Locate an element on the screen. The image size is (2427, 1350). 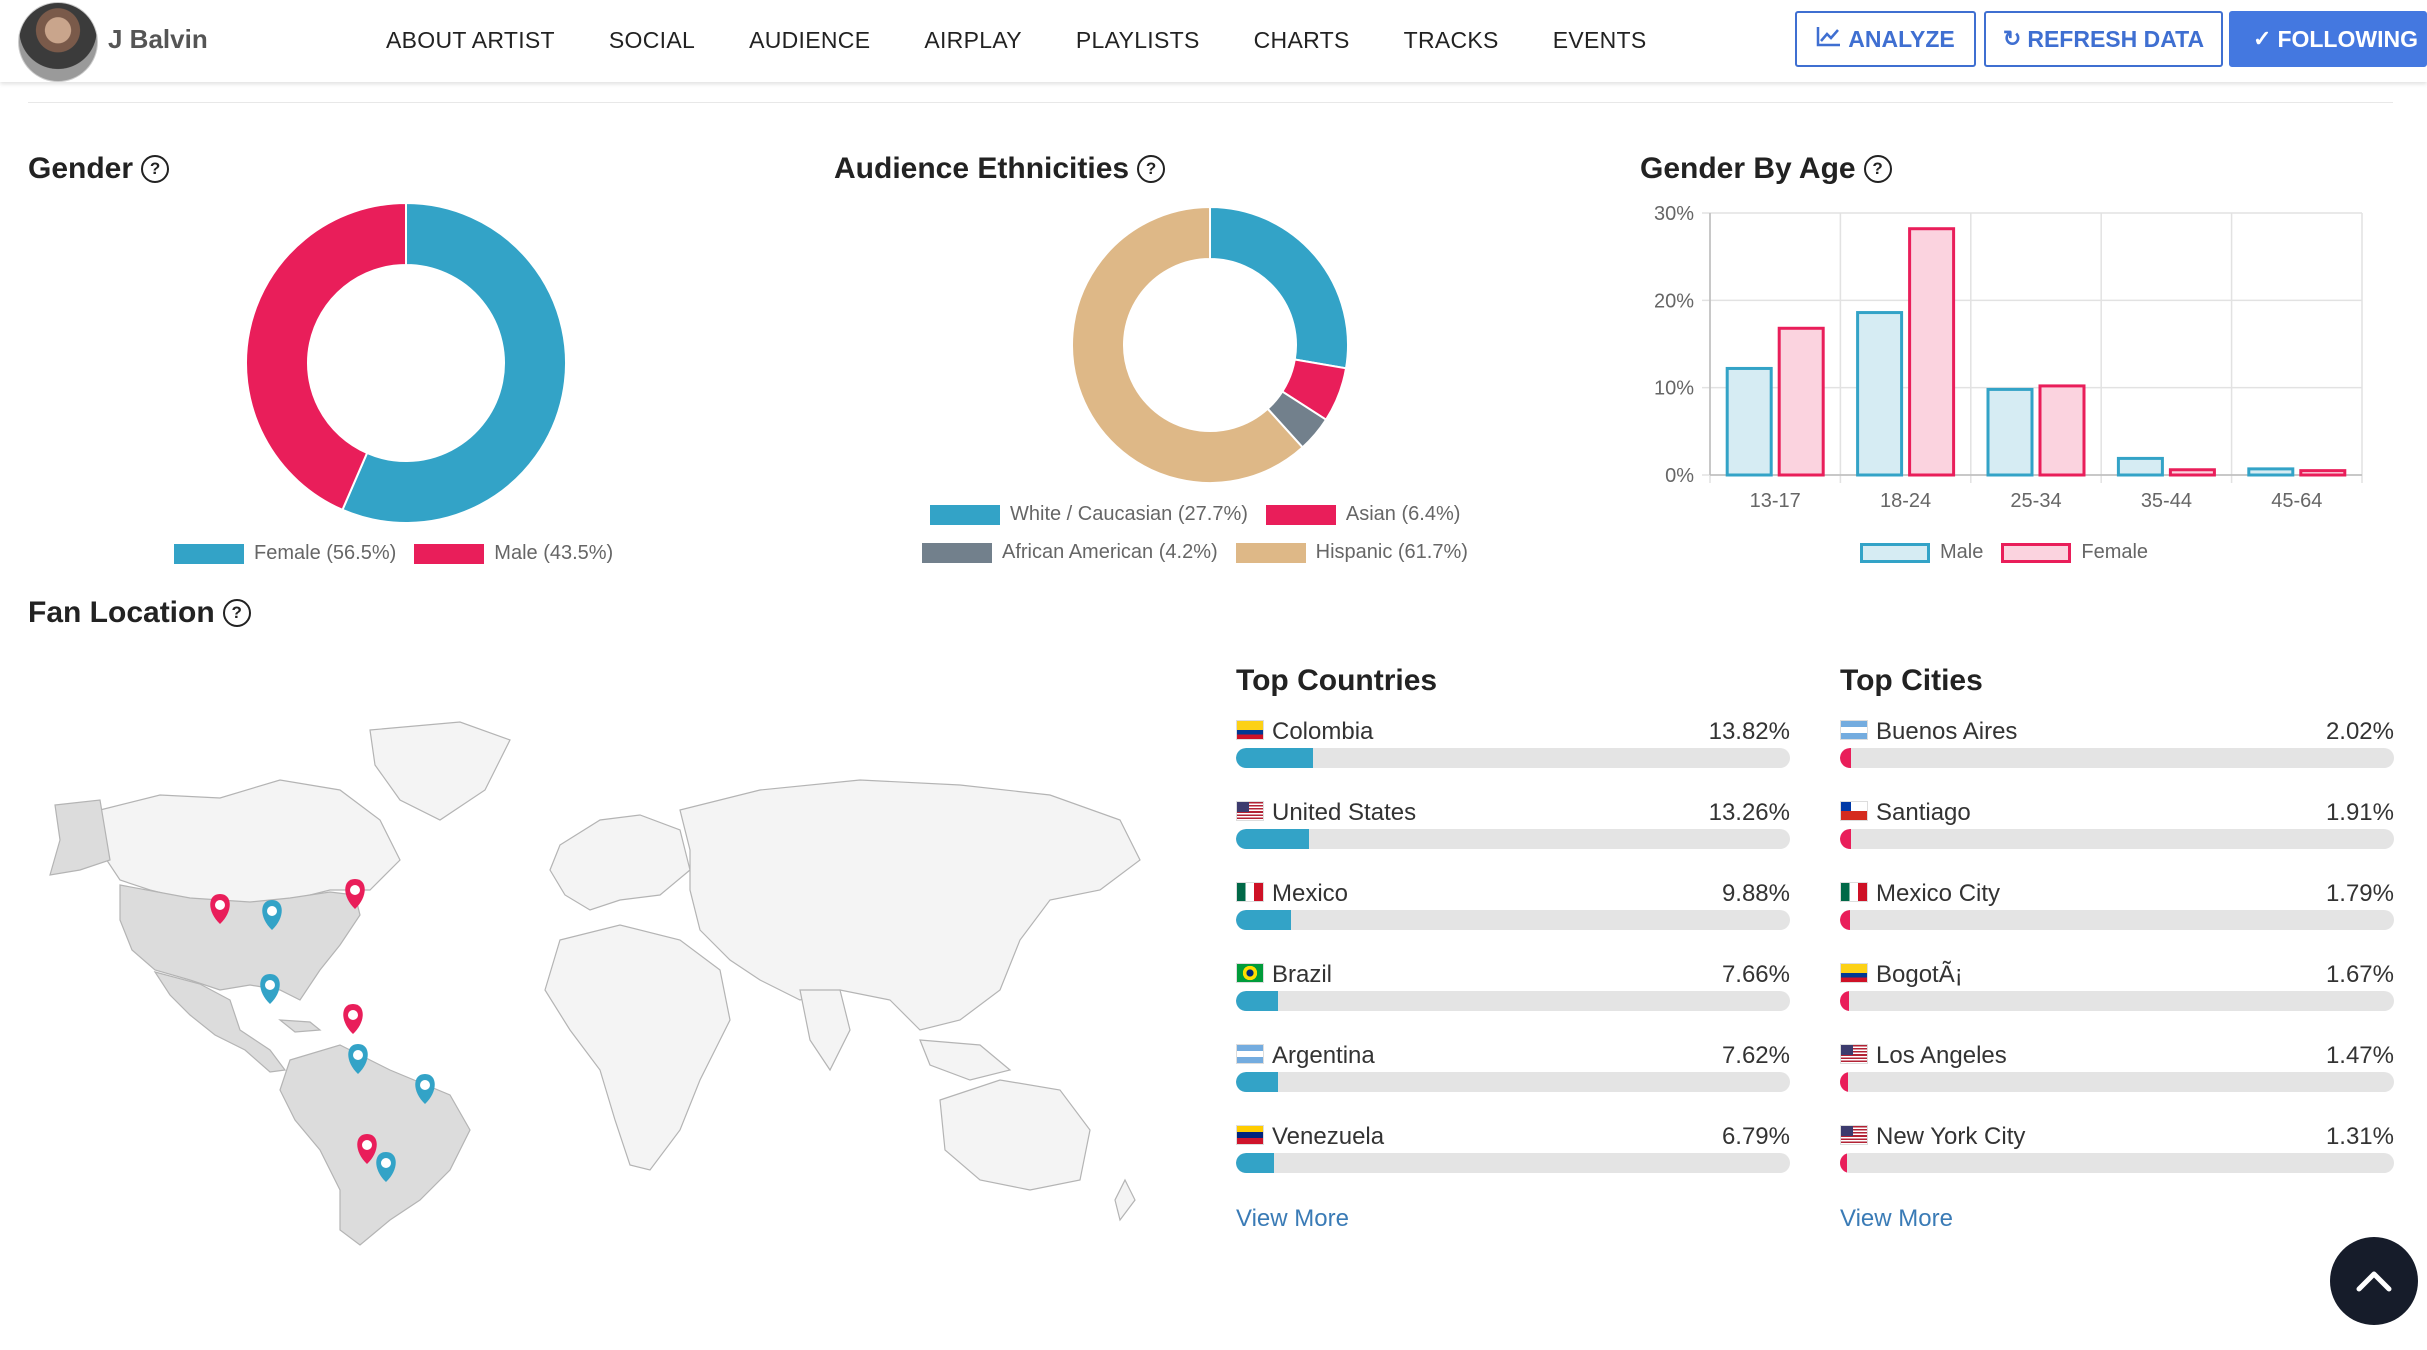
city-name: Los Angeles is located at coordinates (1941, 1055).